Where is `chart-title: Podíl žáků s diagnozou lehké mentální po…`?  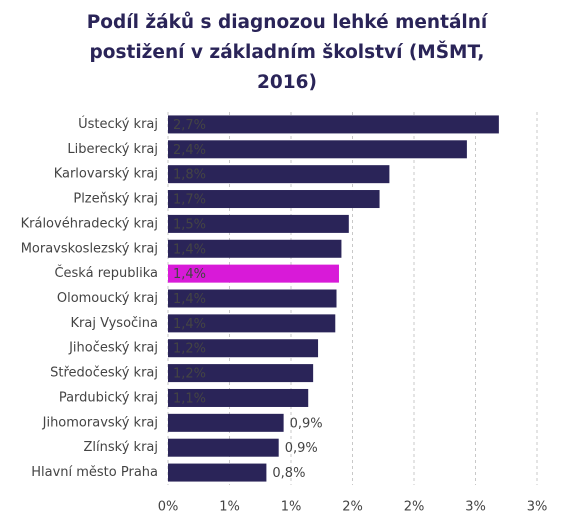 chart-title: Podíl žáků s diagnozou lehké mentální po… is located at coordinates (287, 52).